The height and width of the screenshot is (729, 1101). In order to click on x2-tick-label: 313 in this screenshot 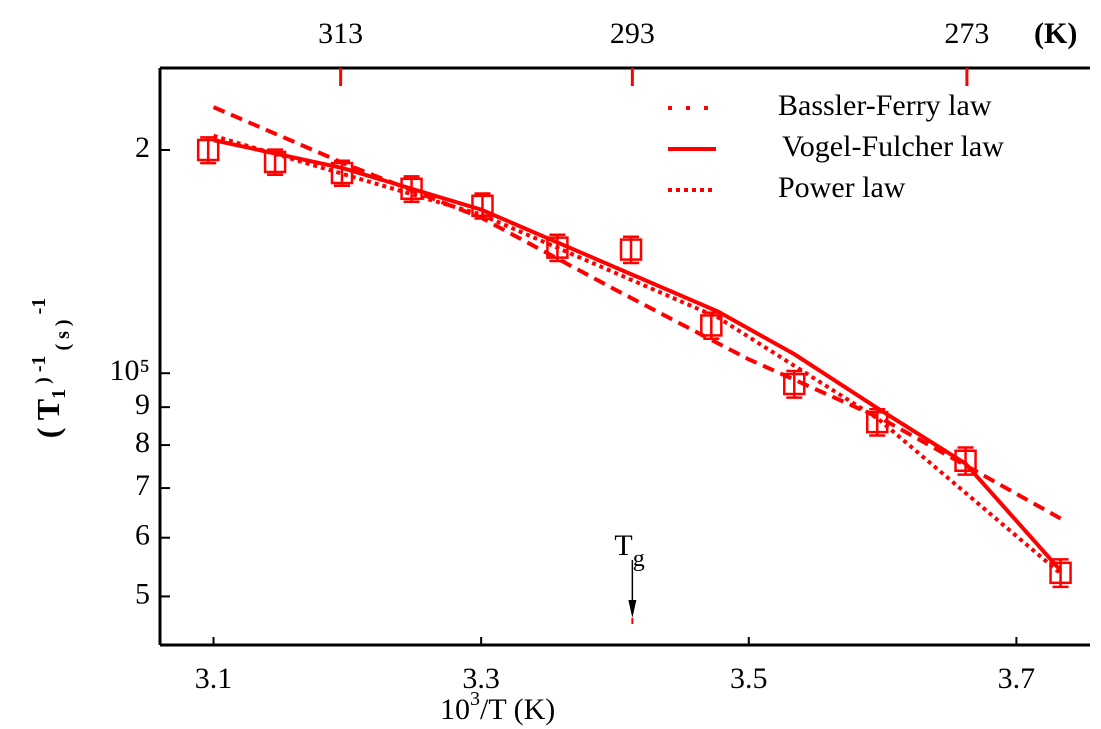, I will do `click(340, 33)`.